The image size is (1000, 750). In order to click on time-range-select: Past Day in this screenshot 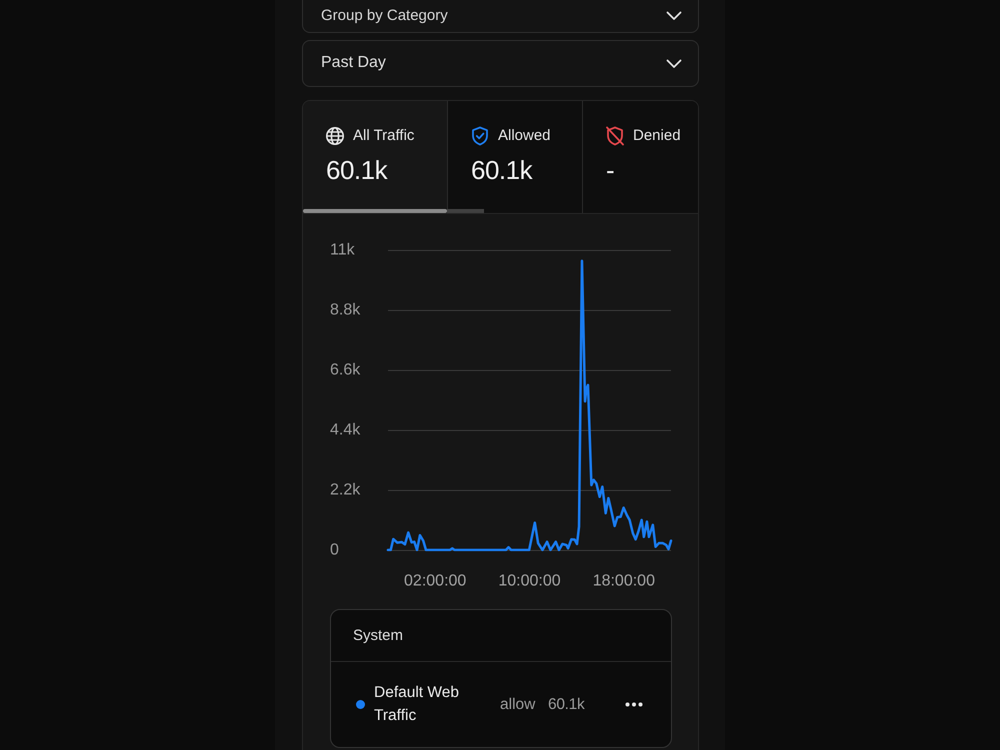, I will do `click(500, 63)`.